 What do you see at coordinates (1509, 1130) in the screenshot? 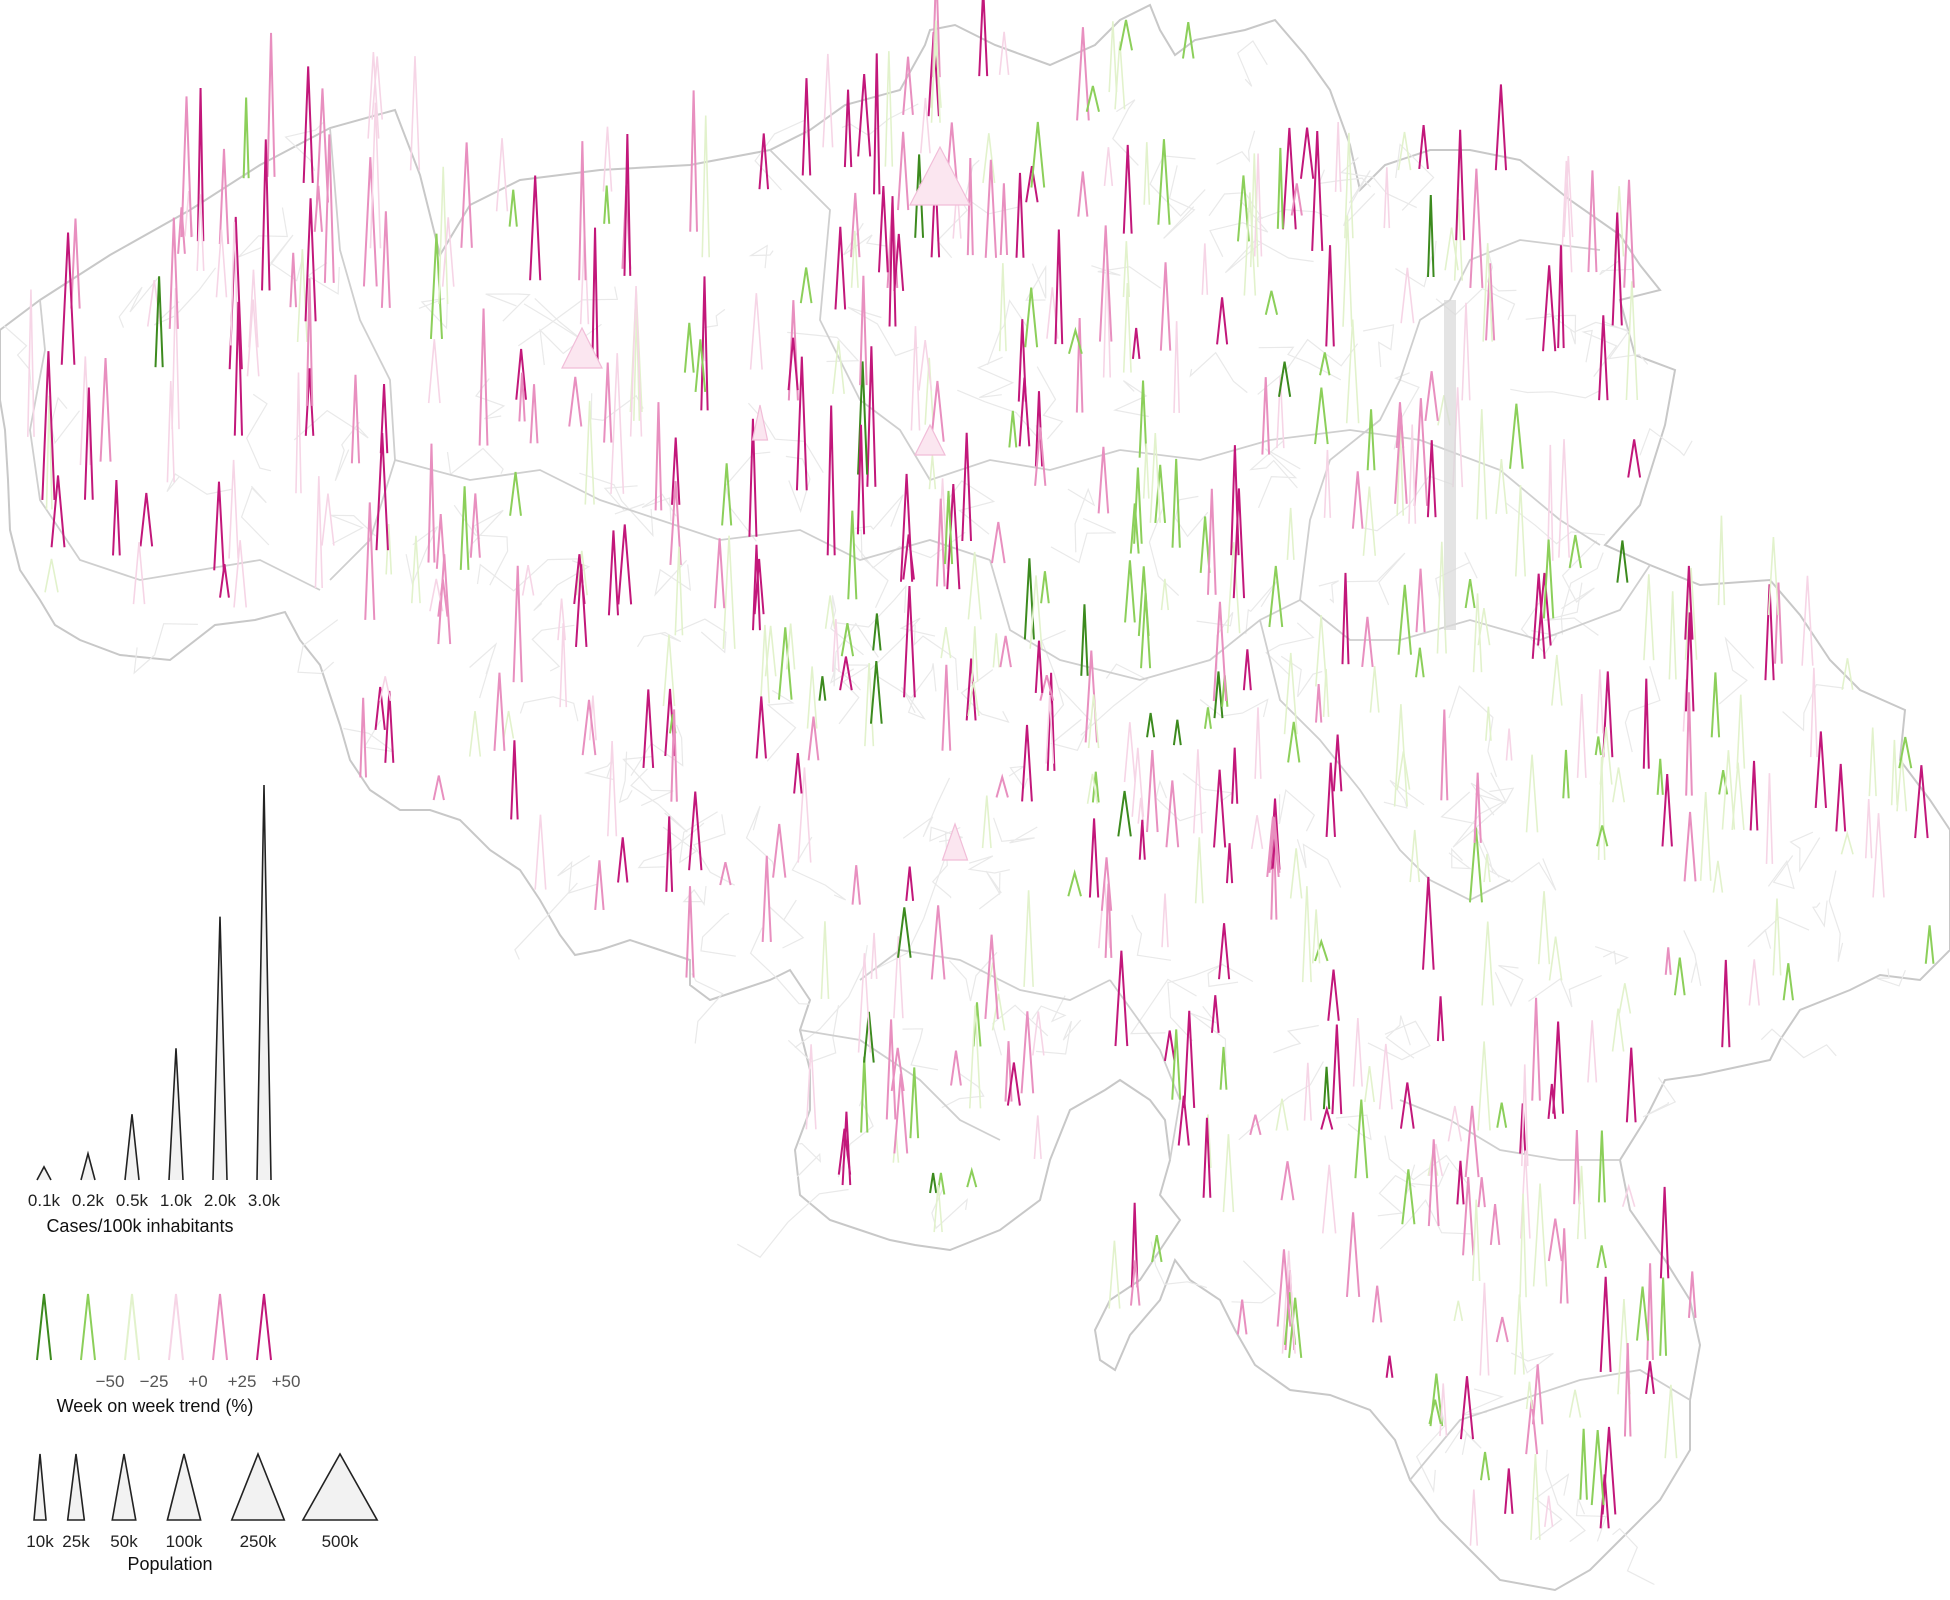
I see `province-border` at bounding box center [1509, 1130].